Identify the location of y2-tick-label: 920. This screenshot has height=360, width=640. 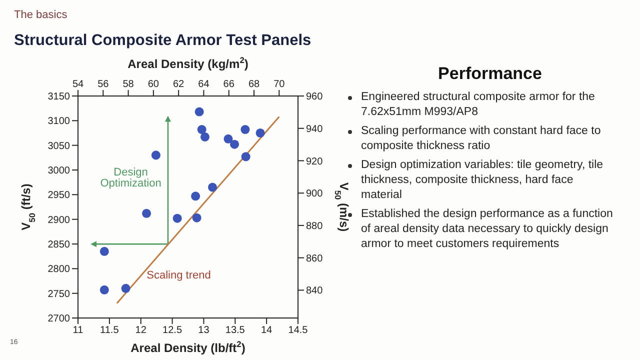
(315, 162).